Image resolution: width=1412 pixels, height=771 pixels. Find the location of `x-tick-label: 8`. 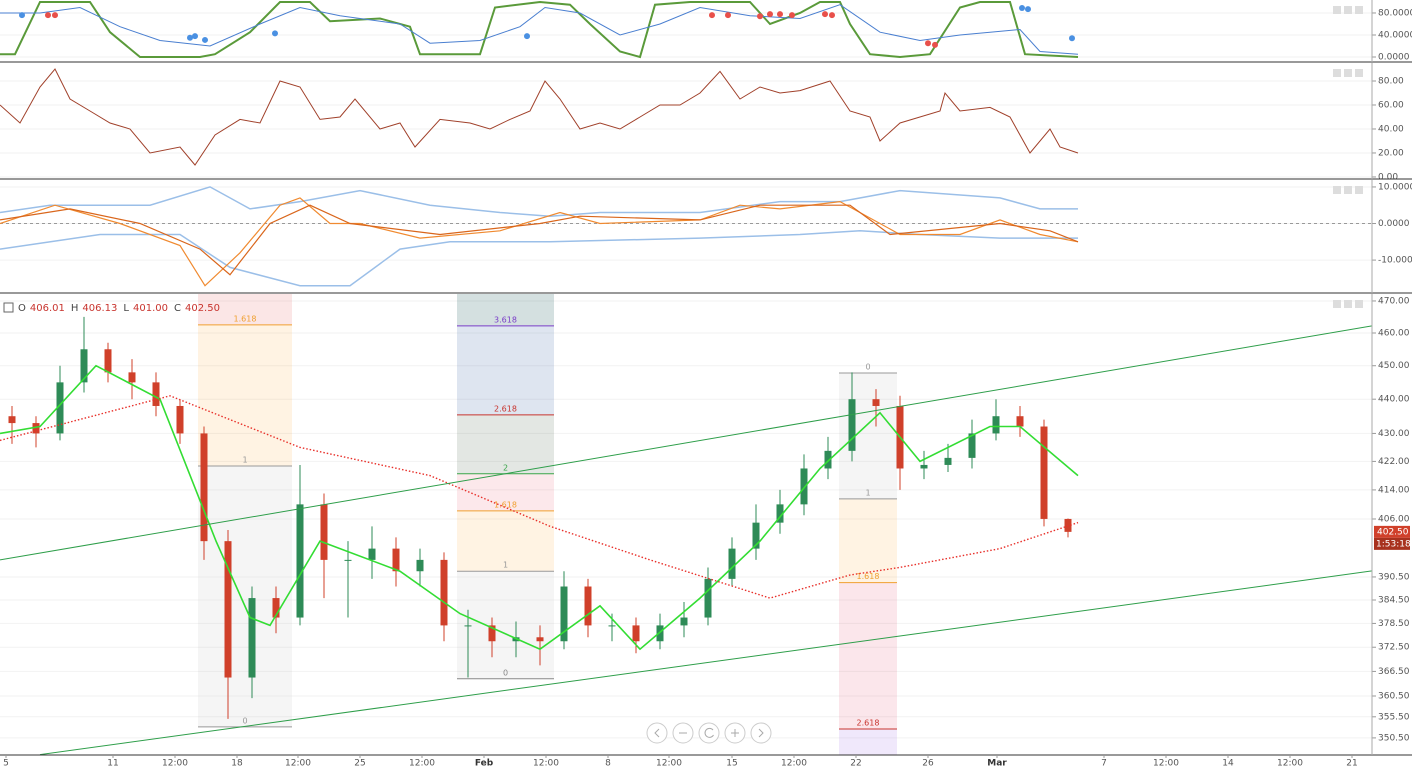

x-tick-label: 8 is located at coordinates (608, 764).